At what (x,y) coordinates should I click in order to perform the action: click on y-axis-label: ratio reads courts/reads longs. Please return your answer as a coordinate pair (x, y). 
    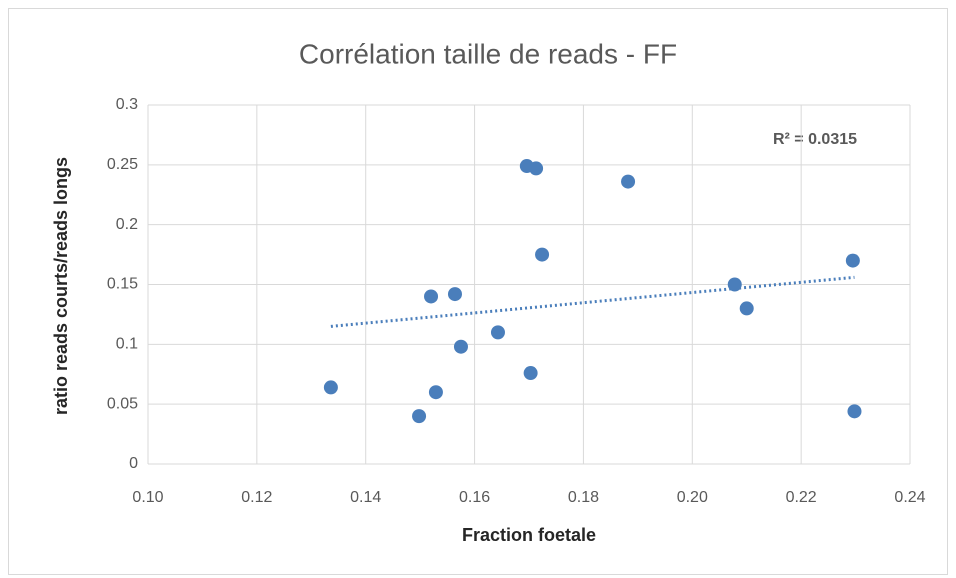
    Looking at the image, I should click on (61, 286).